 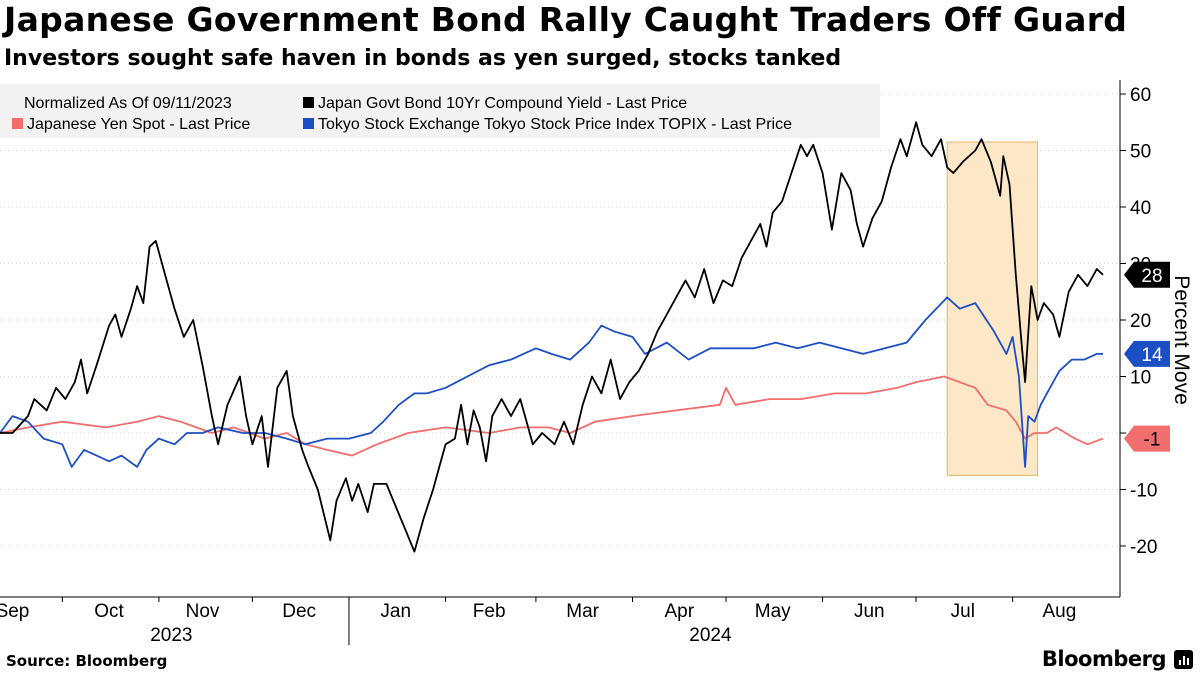 What do you see at coordinates (869, 611) in the screenshot?
I see `x-tick-label: Jun` at bounding box center [869, 611].